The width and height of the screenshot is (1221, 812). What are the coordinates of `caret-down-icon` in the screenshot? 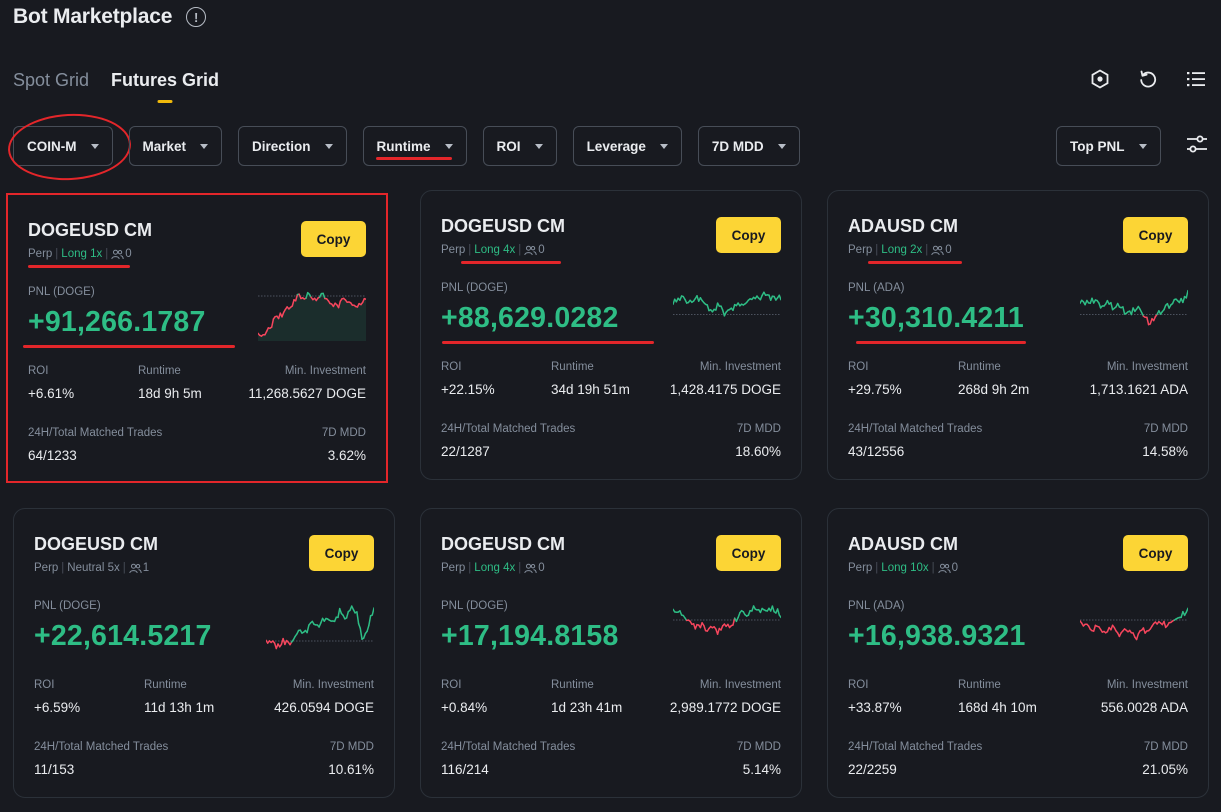 It's located at (663, 146).